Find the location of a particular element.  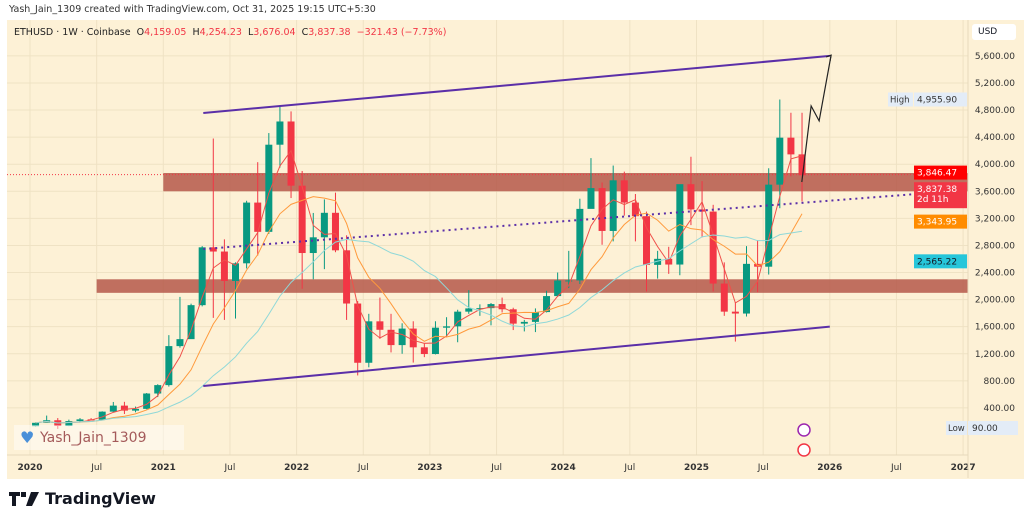

x-tick-label: 2026 is located at coordinates (829, 468).